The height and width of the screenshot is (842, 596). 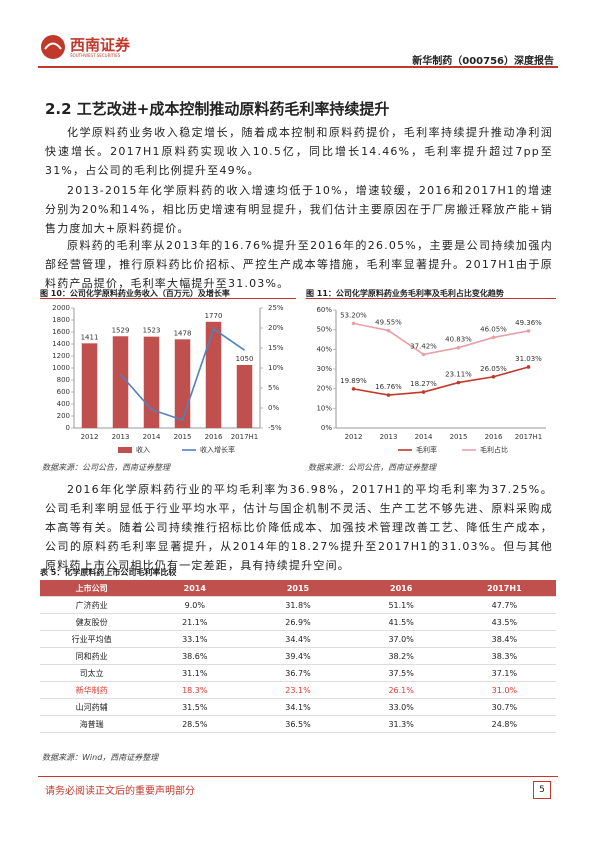 I want to click on cell: 38.6%, so click(x=195, y=656).